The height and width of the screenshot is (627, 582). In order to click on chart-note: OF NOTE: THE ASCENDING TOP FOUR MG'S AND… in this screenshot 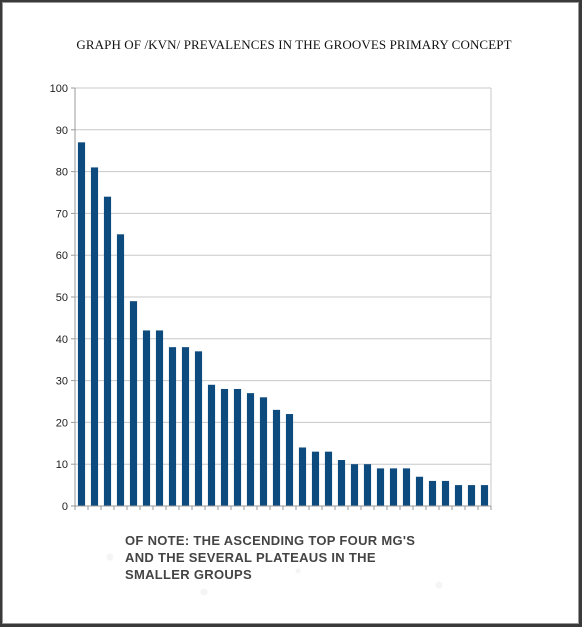, I will do `click(270, 557)`.